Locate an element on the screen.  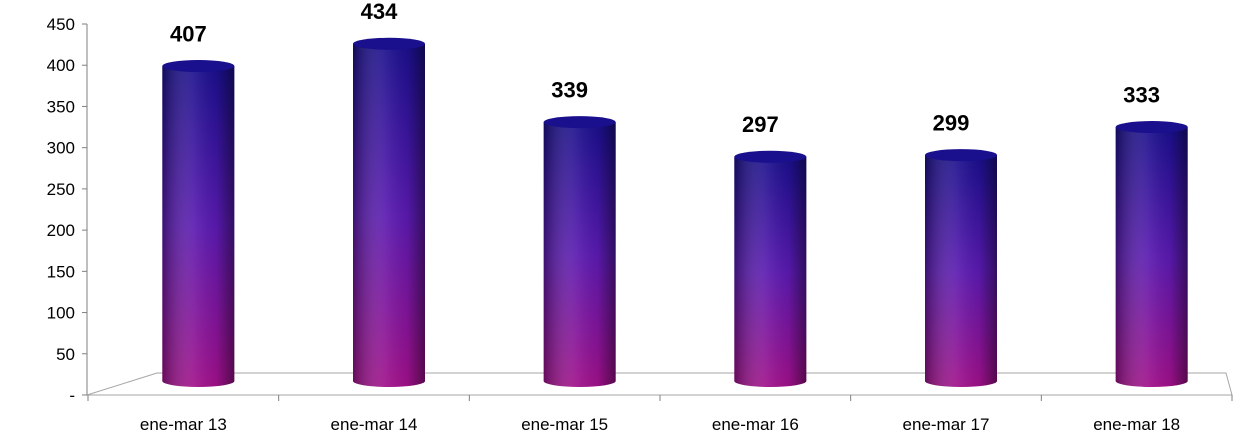
y-tick-label: 450 is located at coordinates (61, 24).